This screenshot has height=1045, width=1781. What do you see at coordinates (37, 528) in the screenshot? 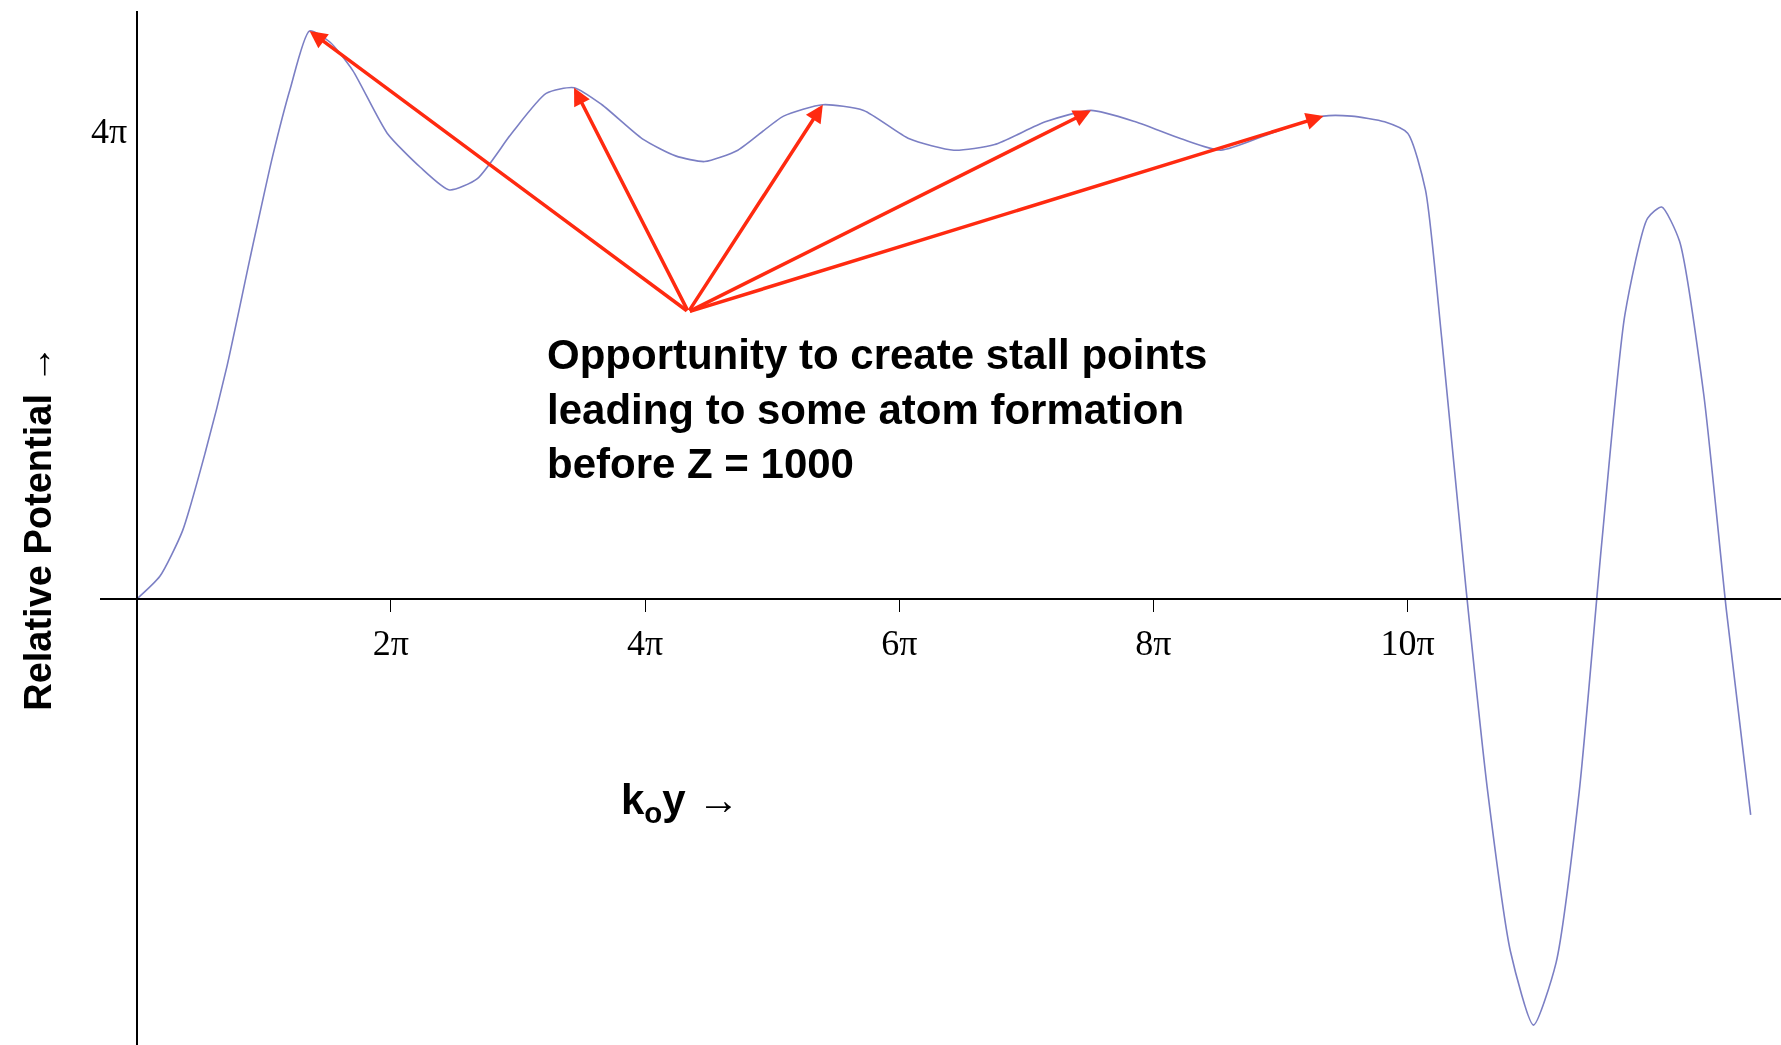
I see `y-axis-title: Relative Potential →` at bounding box center [37, 528].